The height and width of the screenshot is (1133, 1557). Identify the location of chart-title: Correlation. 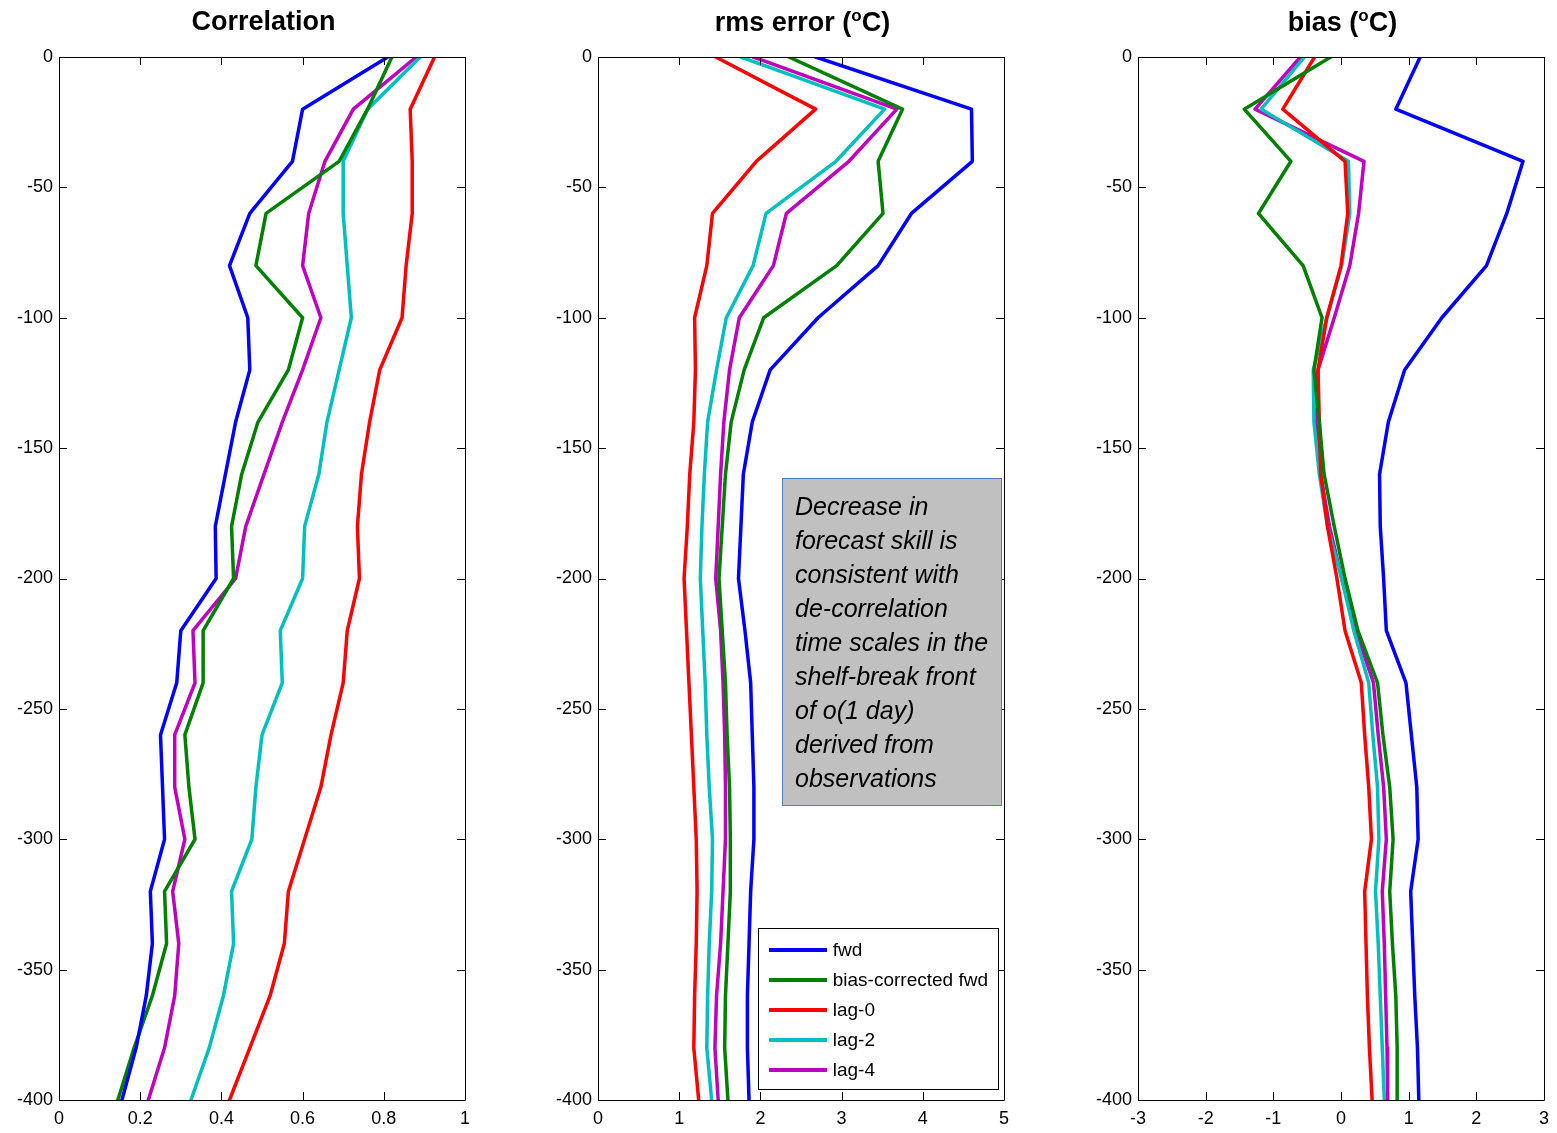
(263, 21).